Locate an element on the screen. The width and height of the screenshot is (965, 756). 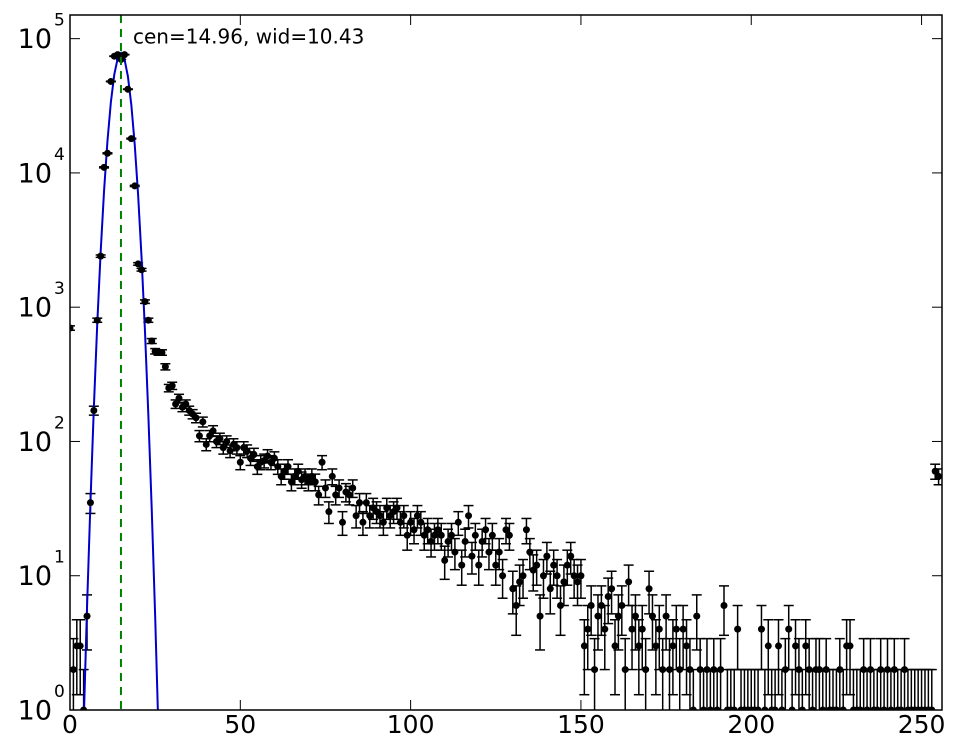
y-tick-exponent: 5 is located at coordinates (59, 21).